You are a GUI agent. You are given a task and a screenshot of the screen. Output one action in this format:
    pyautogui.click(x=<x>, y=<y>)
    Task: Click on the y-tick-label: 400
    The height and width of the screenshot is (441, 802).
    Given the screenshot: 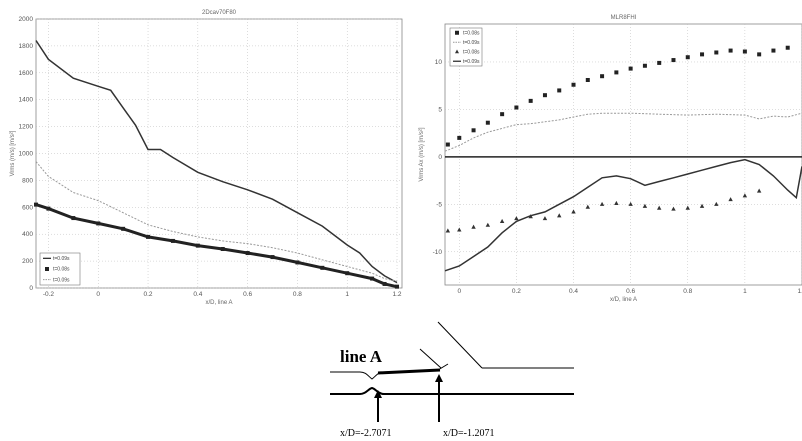 What is the action you would take?
    pyautogui.click(x=27, y=234)
    